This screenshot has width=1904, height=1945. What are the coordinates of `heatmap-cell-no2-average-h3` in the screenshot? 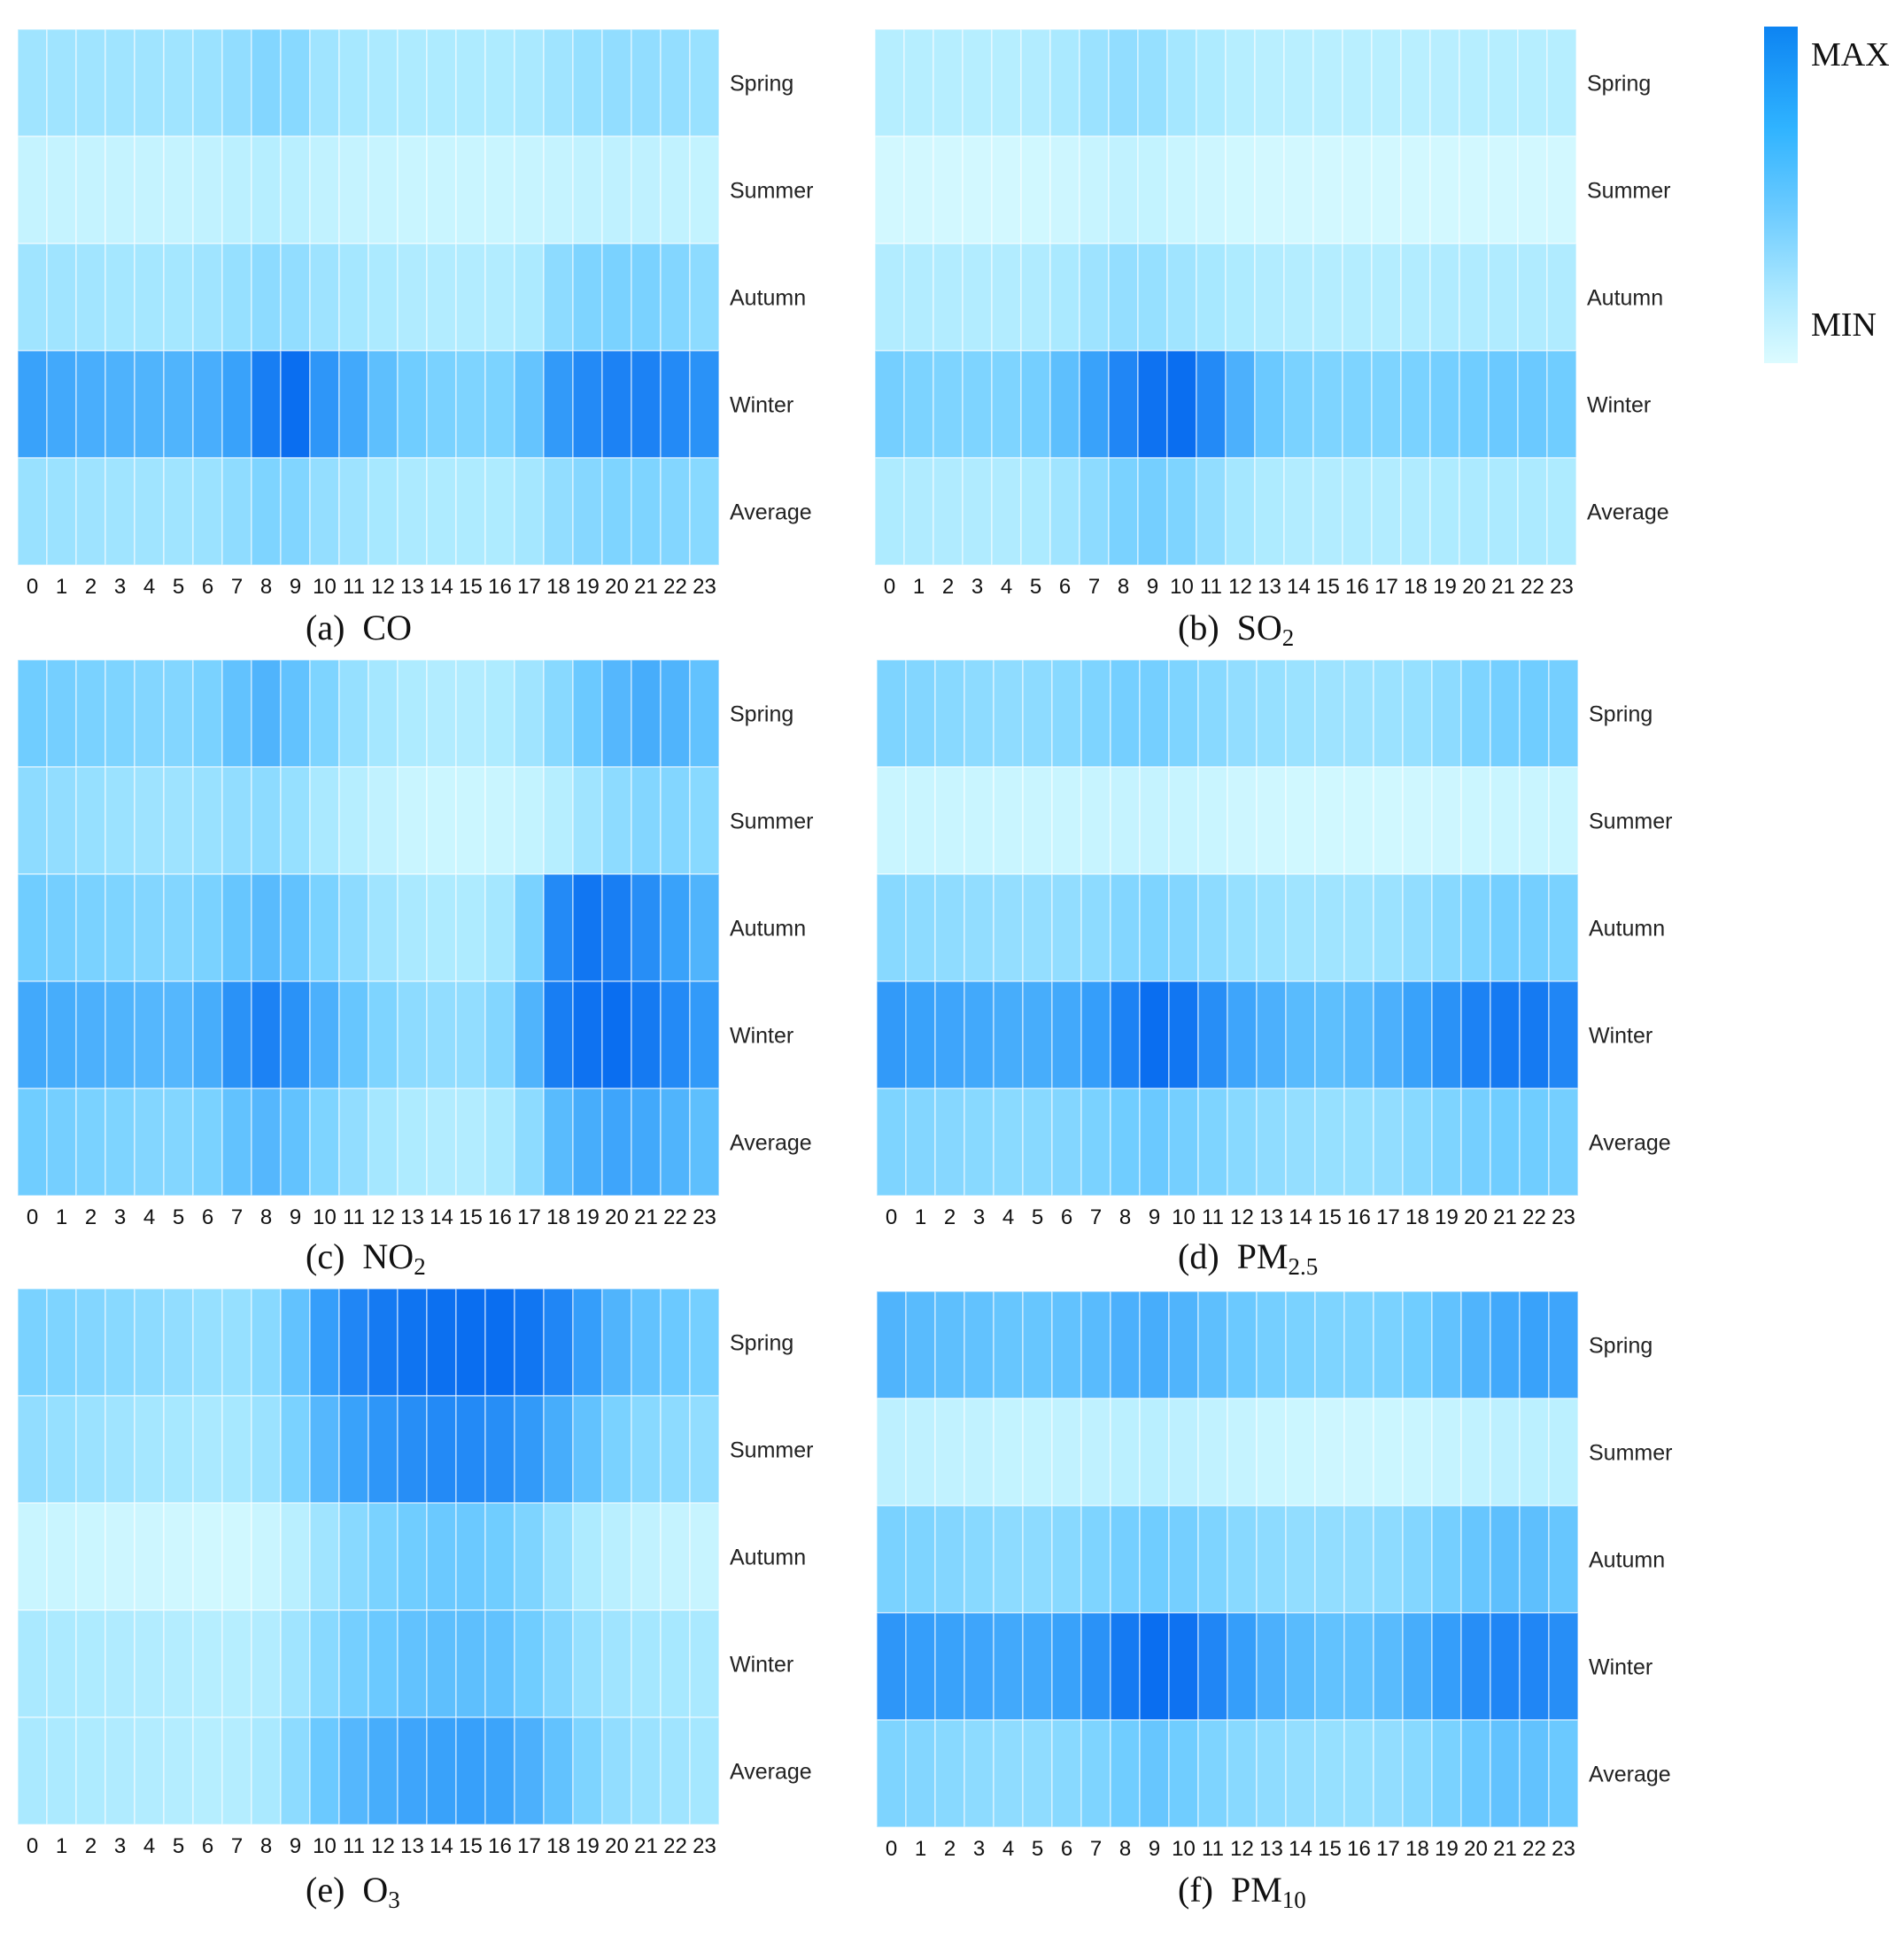 It's located at (119, 1142).